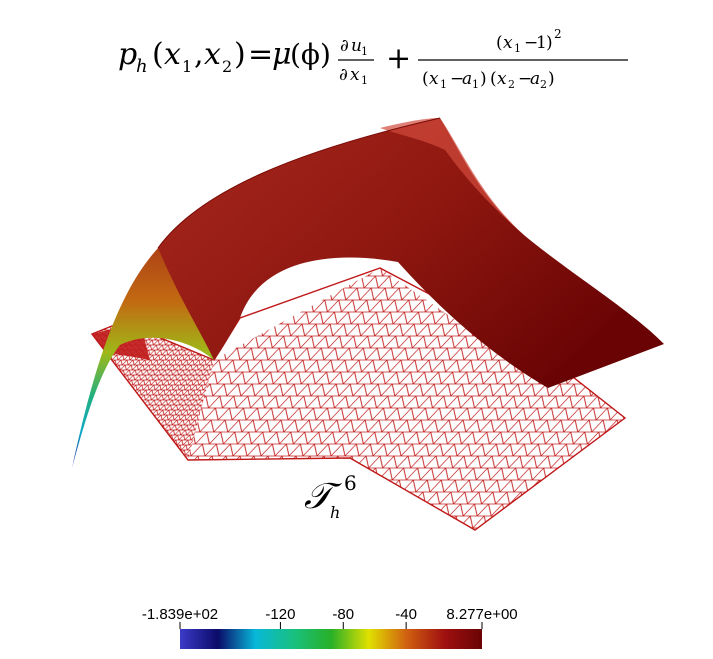 The height and width of the screenshot is (659, 713). Describe the element at coordinates (364, 51) in the screenshot. I see `frac1-num-sub: 1` at that location.